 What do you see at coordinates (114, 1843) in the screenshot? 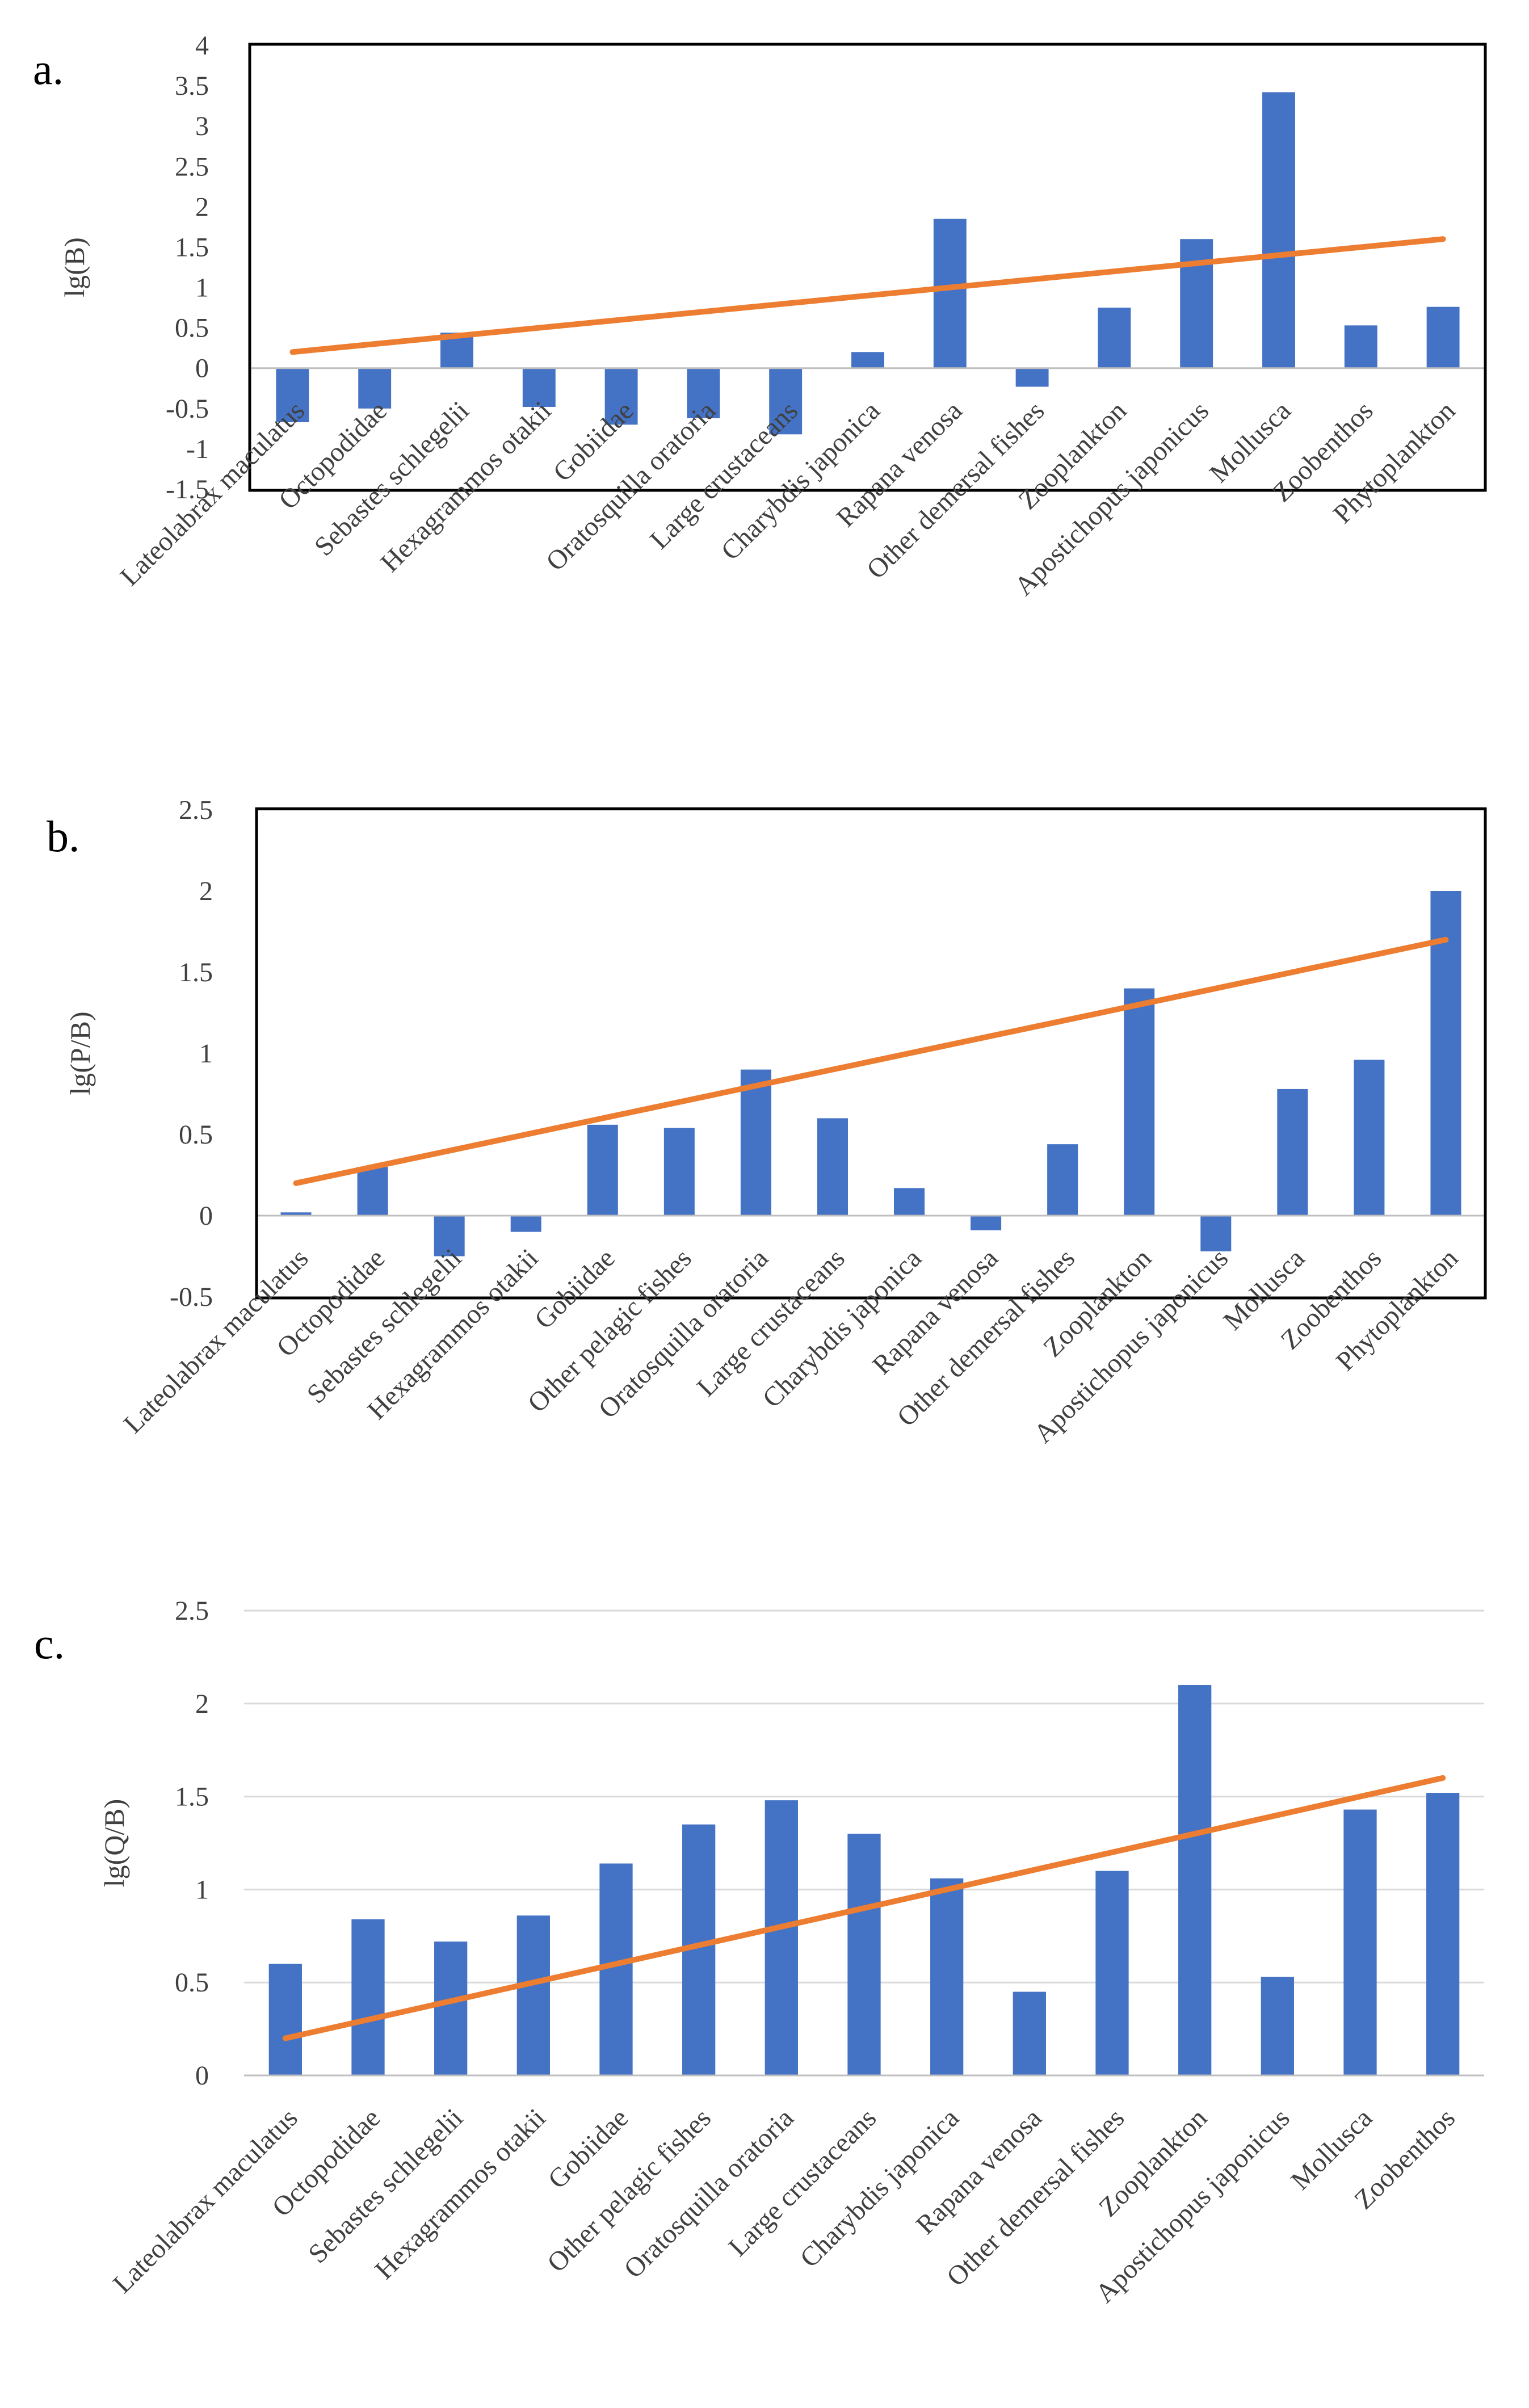
I see `y-axis-title: lg(Q/B)` at bounding box center [114, 1843].